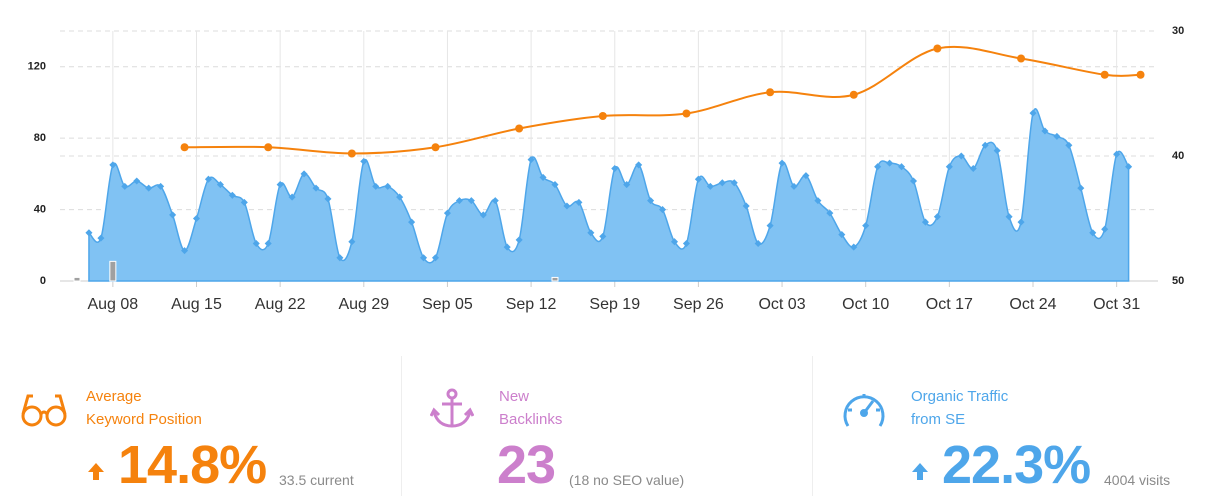 Image resolution: width=1207 pixels, height=496 pixels. I want to click on glasses-icon, so click(44, 410).